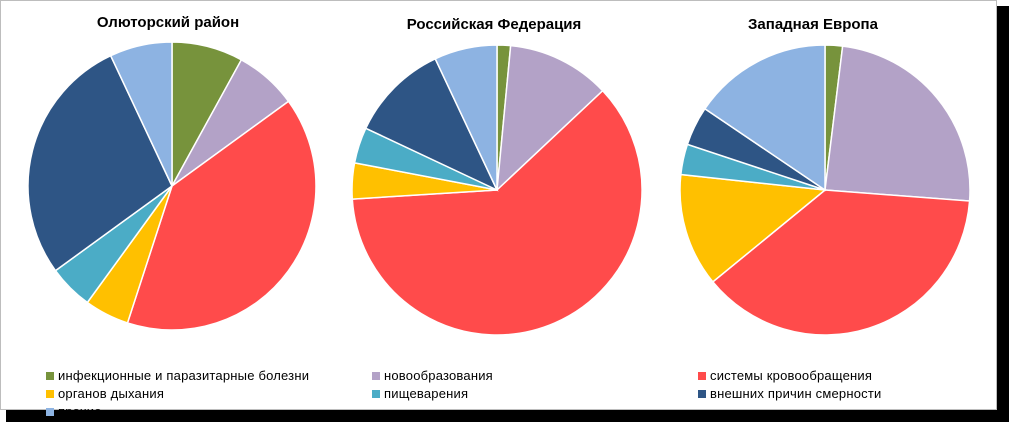 The image size is (1009, 422). I want to click on chart-title: Олюторский район, so click(168, 22).